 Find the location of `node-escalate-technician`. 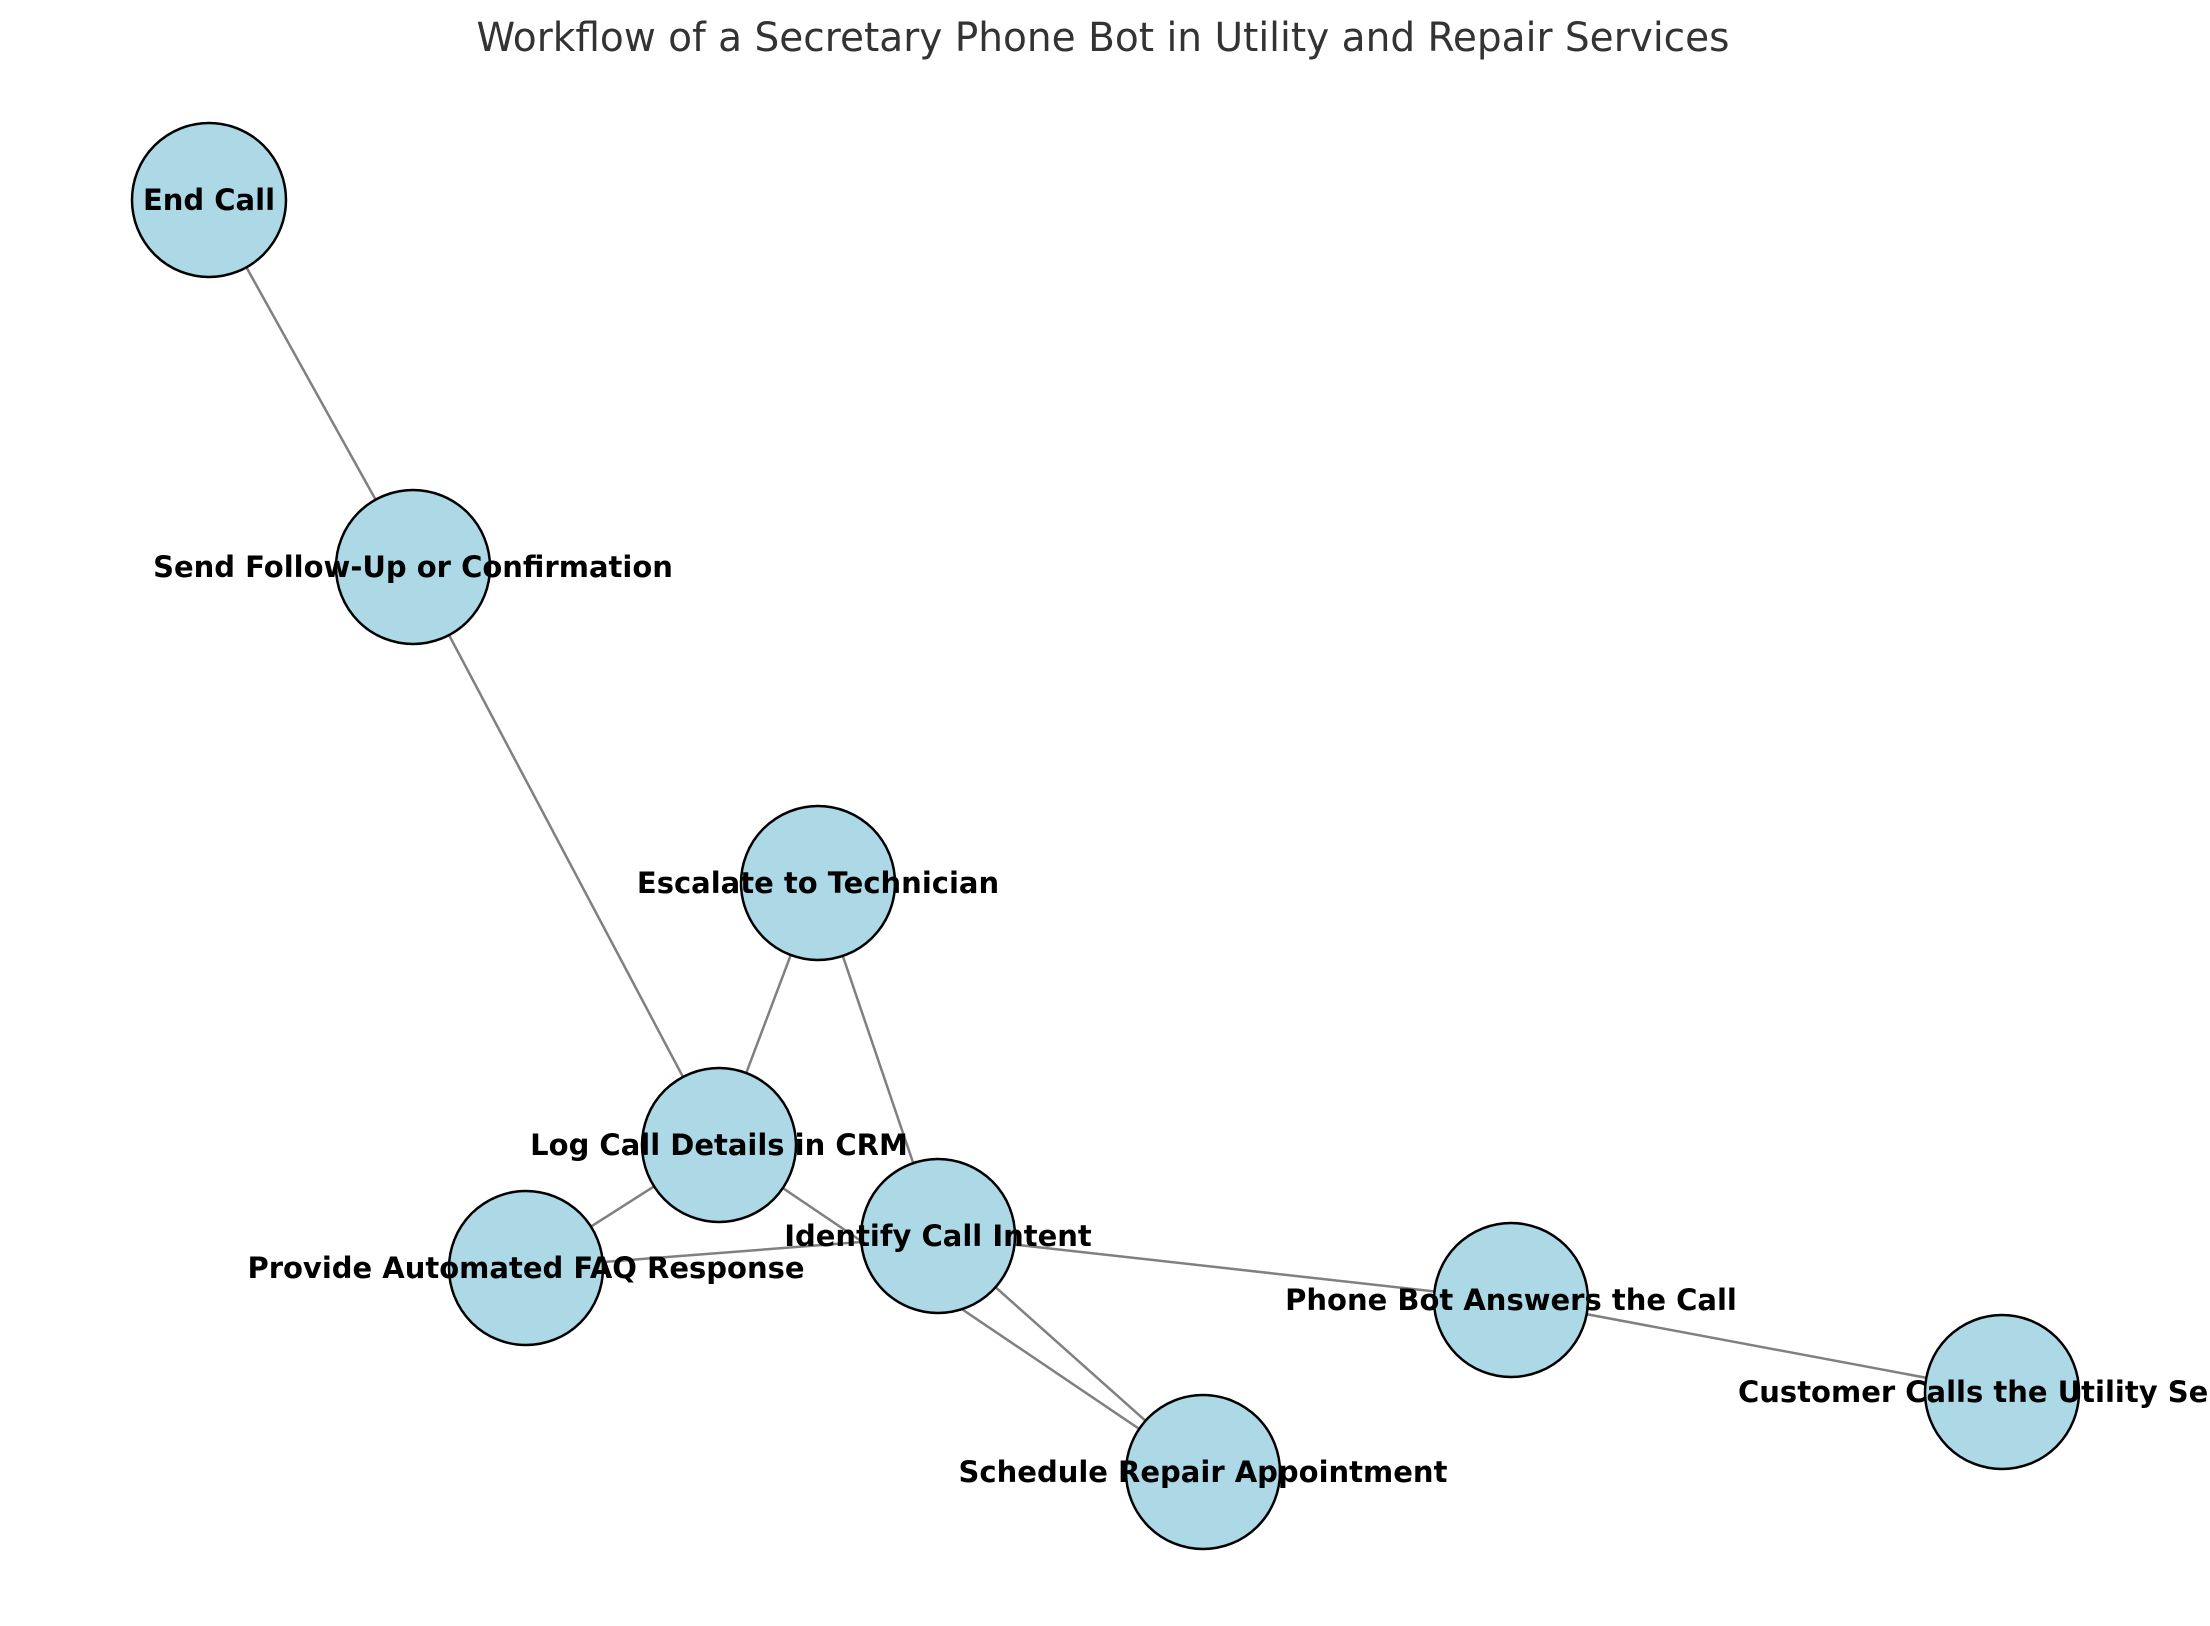

node-escalate-technician is located at coordinates (818, 883).